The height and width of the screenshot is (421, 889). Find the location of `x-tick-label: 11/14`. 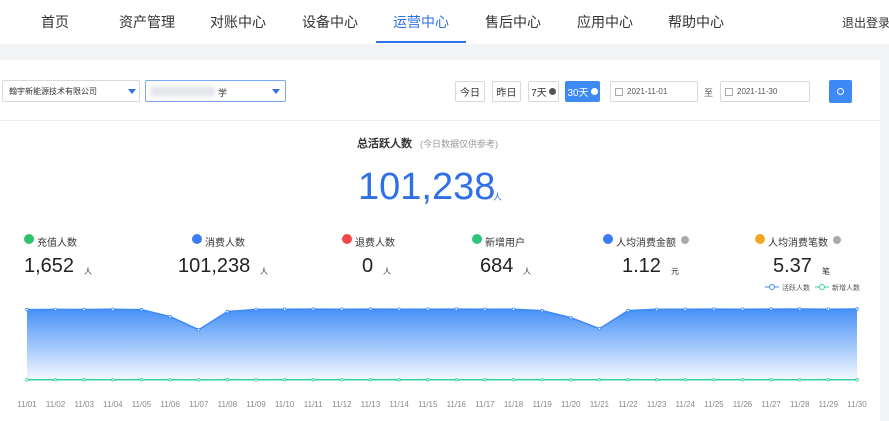

x-tick-label: 11/14 is located at coordinates (399, 404).